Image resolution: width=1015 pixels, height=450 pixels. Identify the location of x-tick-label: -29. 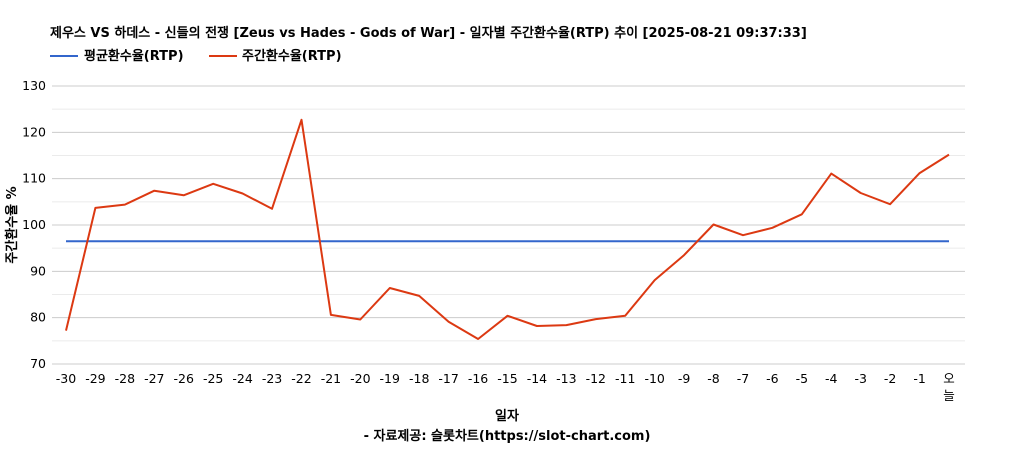
(95, 378).